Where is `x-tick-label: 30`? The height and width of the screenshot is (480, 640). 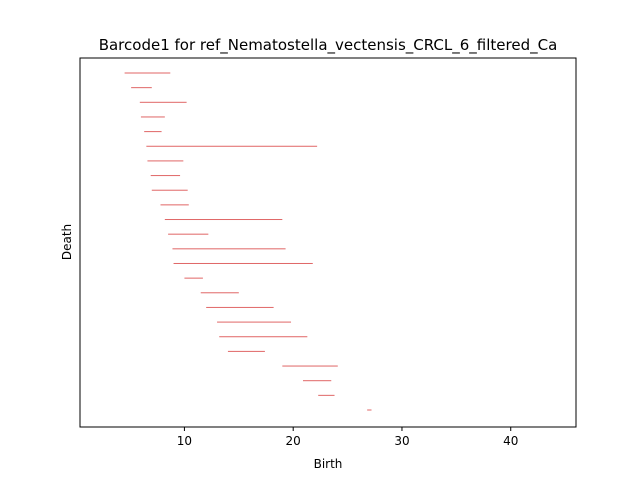
x-tick-label: 30 is located at coordinates (401, 441).